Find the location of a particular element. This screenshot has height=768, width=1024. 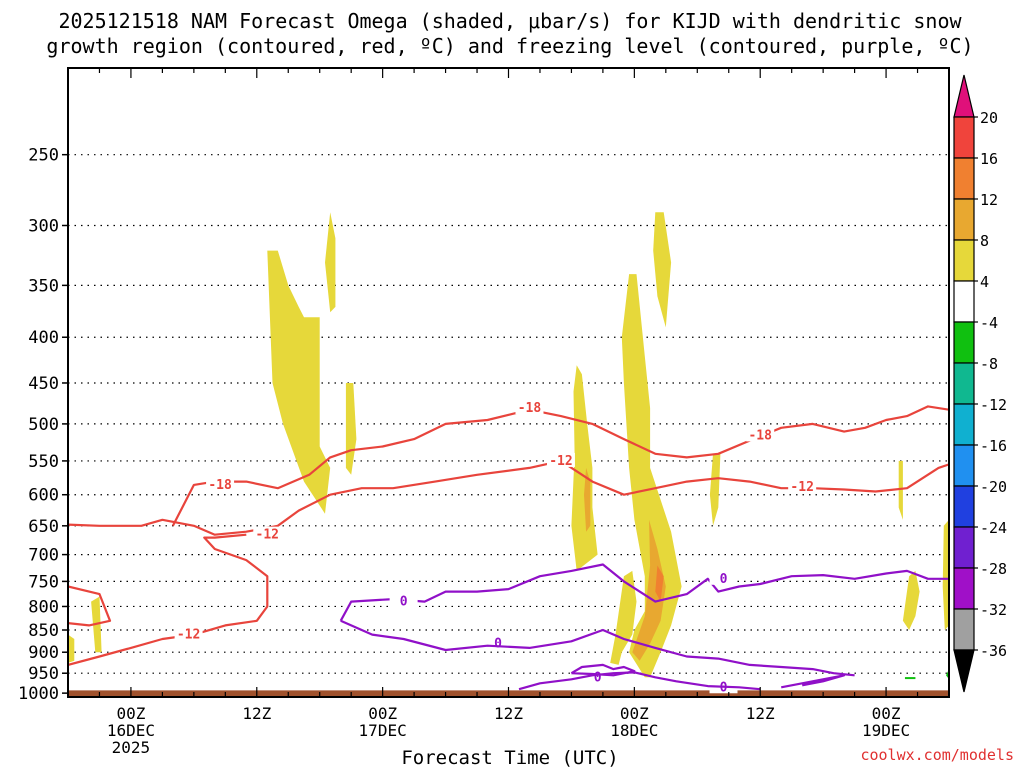

colorbar-label: -32 is located at coordinates (993, 610).